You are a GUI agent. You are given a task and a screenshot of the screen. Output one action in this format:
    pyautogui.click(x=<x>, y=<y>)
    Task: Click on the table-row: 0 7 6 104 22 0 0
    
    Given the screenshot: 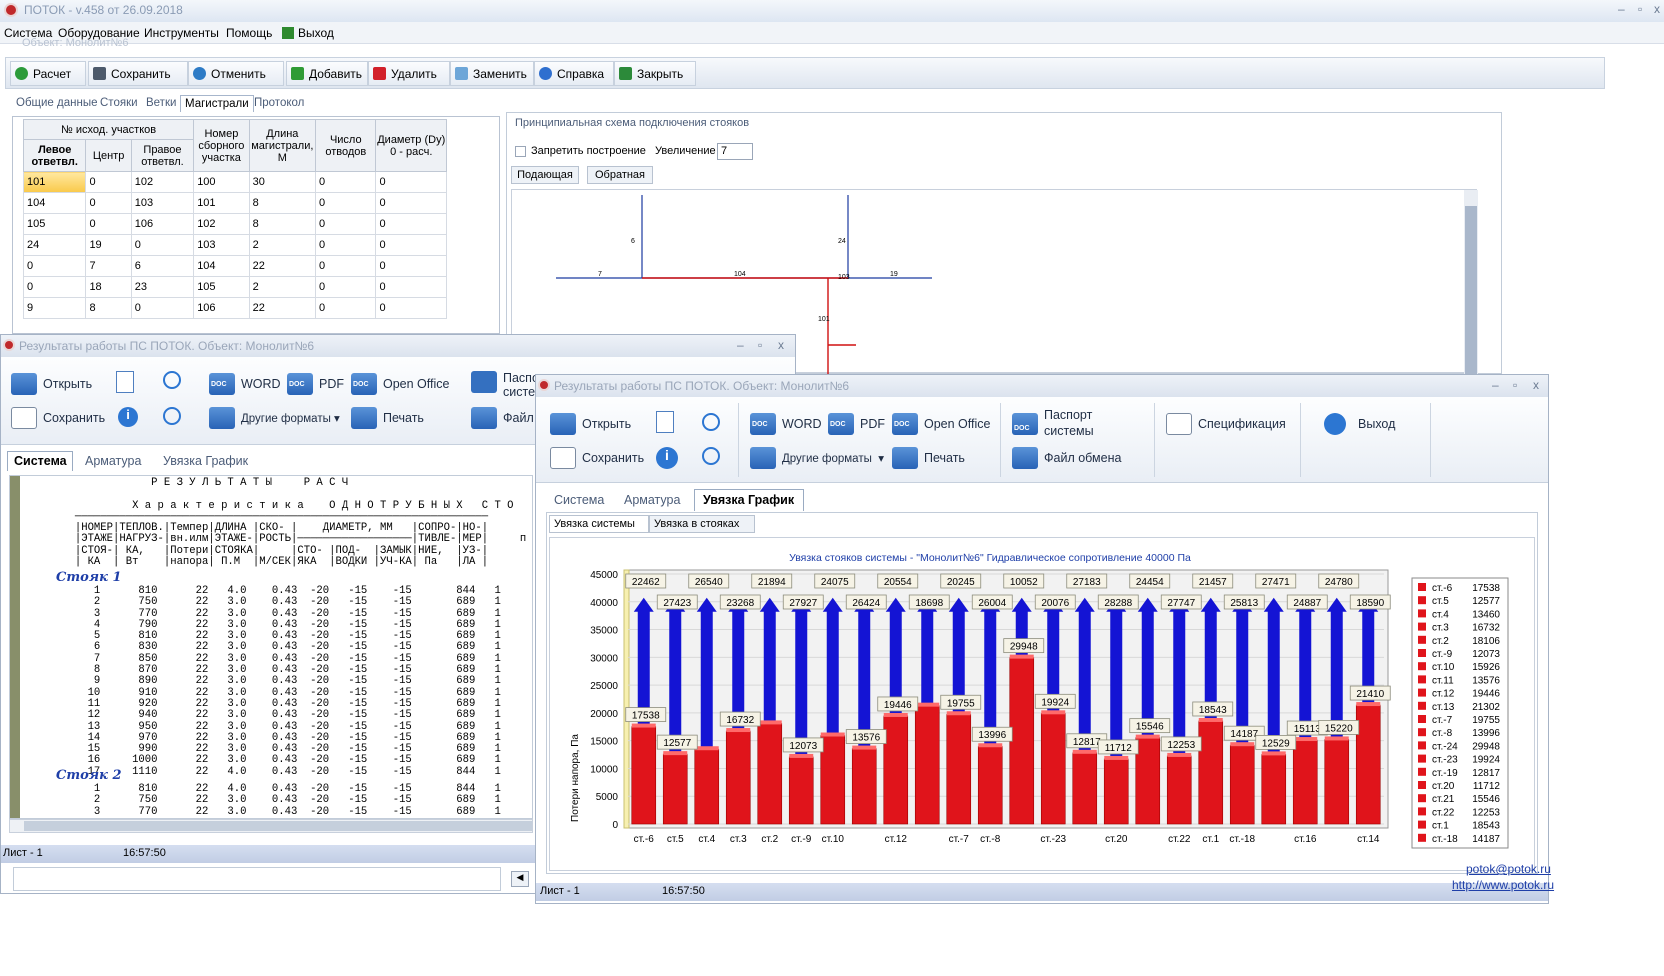 What is the action you would take?
    pyautogui.click(x=234, y=266)
    